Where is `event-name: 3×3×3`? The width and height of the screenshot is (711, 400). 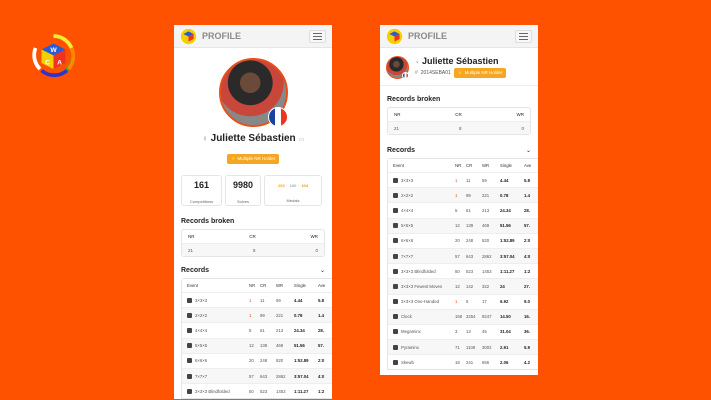
event-name: 3×3×3 is located at coordinates (407, 180).